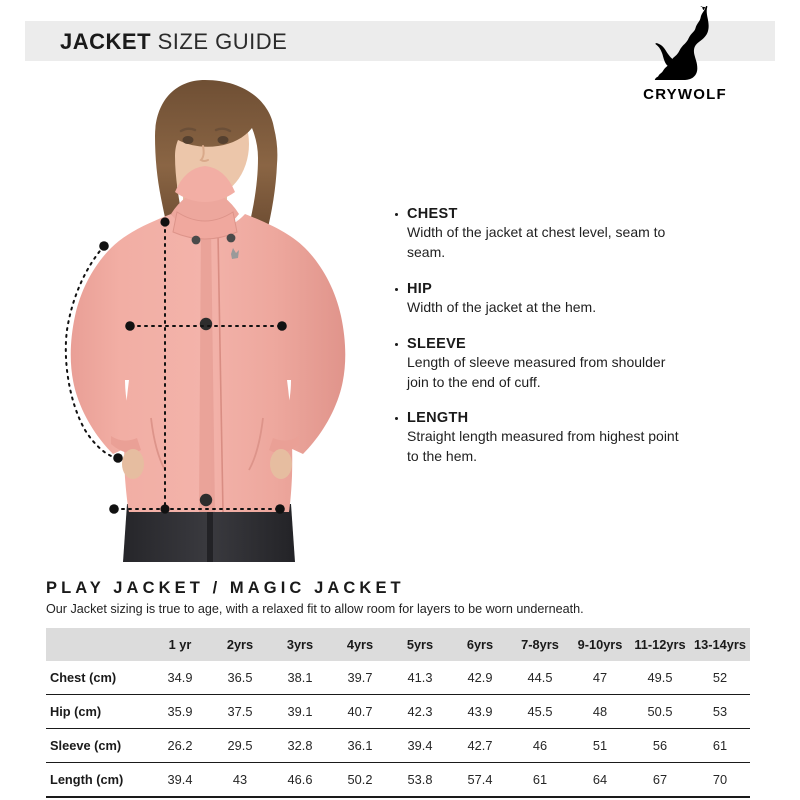 Image resolution: width=800 pixels, height=800 pixels. I want to click on cell-chest-11-12yrs: 49.5, so click(660, 678).